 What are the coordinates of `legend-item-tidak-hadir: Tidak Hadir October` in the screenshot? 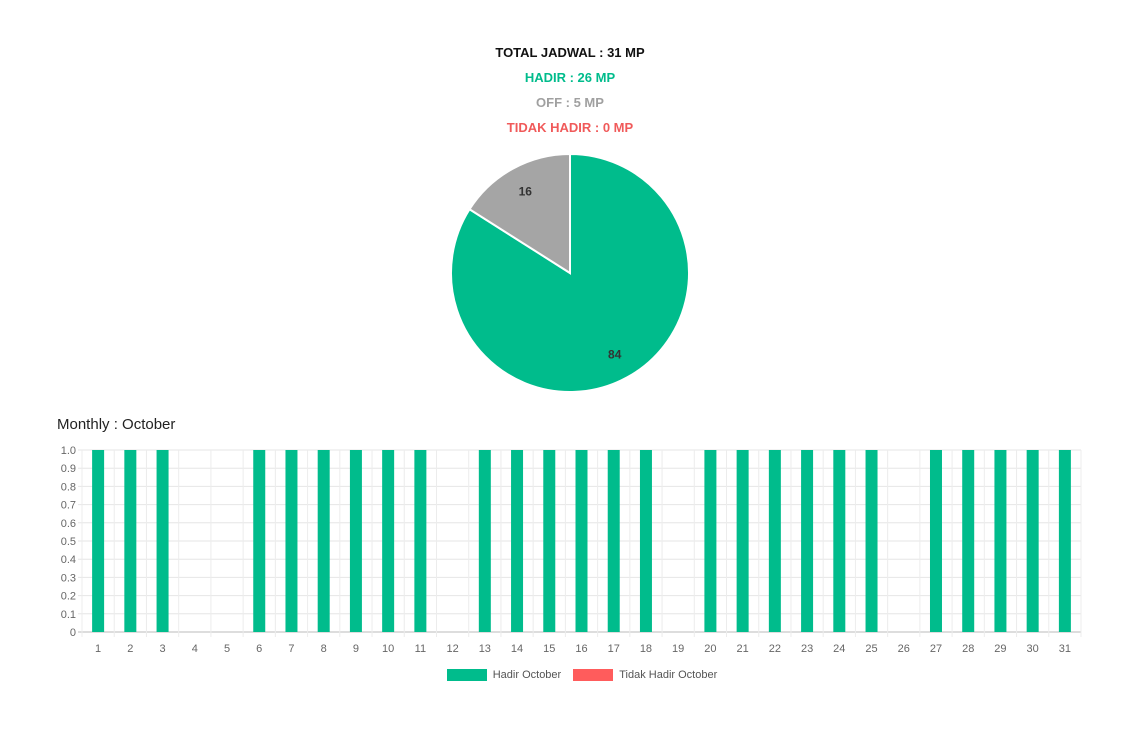 It's located at (645, 675).